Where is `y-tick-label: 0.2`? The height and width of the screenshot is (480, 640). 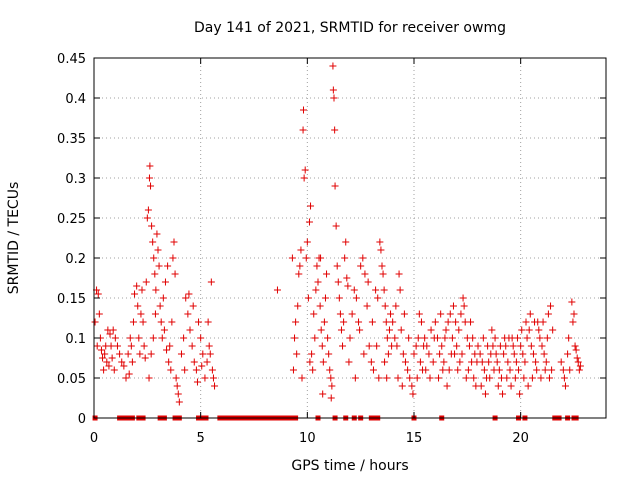 y-tick-label: 0.2 is located at coordinates (75, 259).